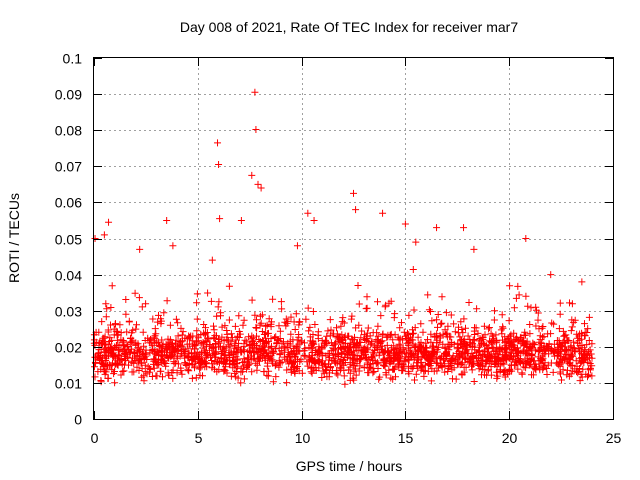 This screenshot has height=480, width=640. I want to click on y-tick-label: 0.02, so click(68, 348).